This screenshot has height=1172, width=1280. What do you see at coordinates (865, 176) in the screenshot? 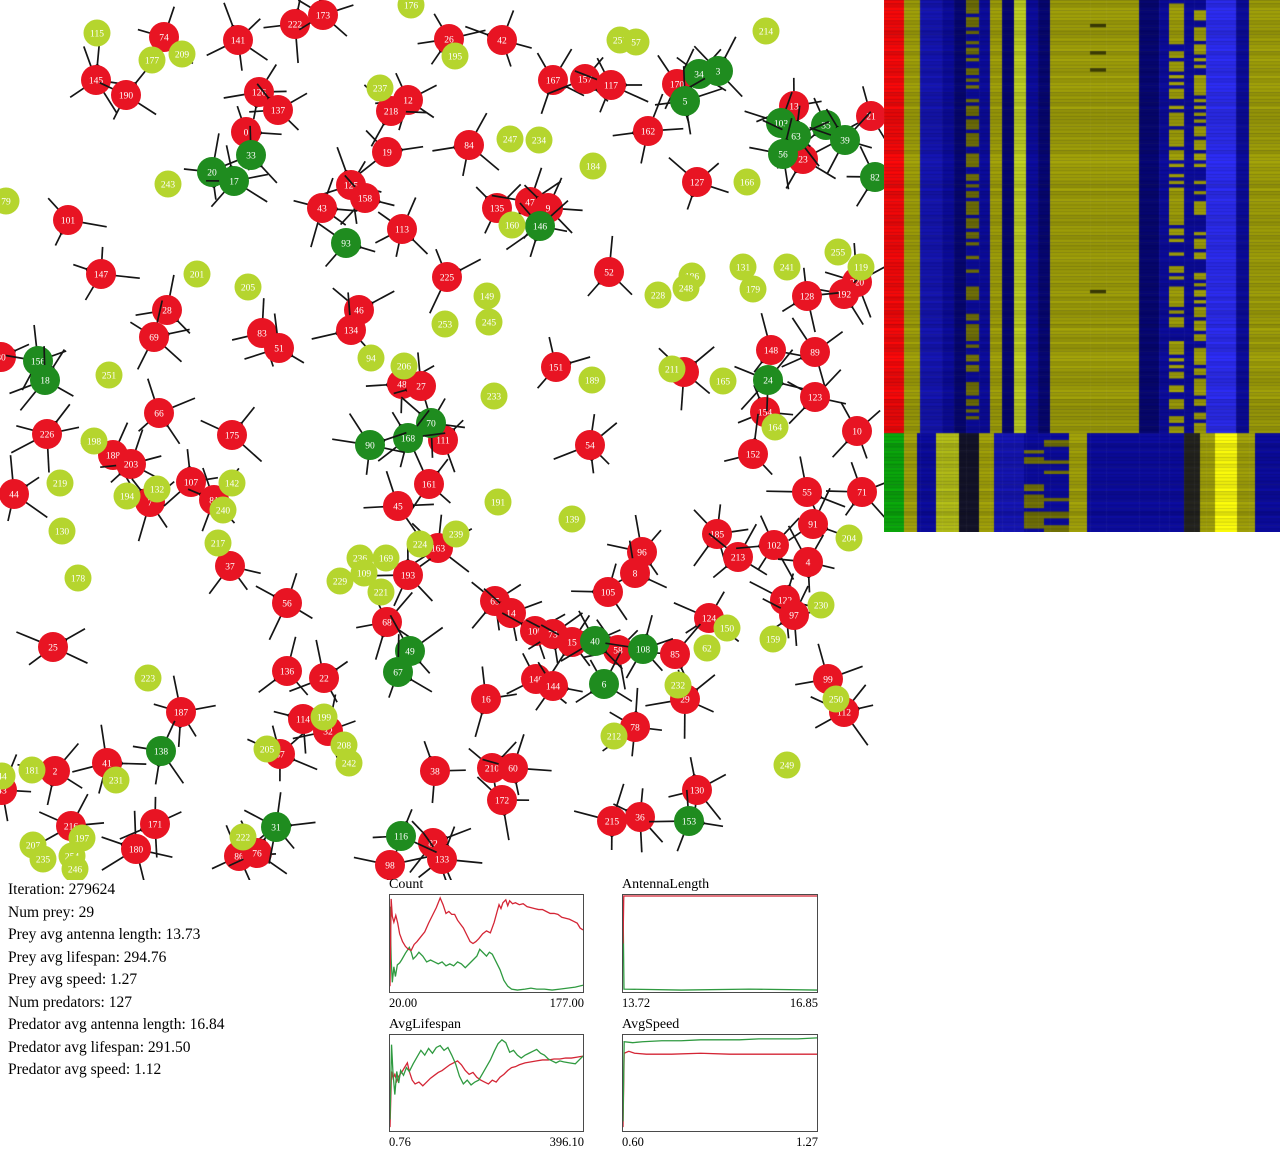
I see `prey-agent: 82` at bounding box center [865, 176].